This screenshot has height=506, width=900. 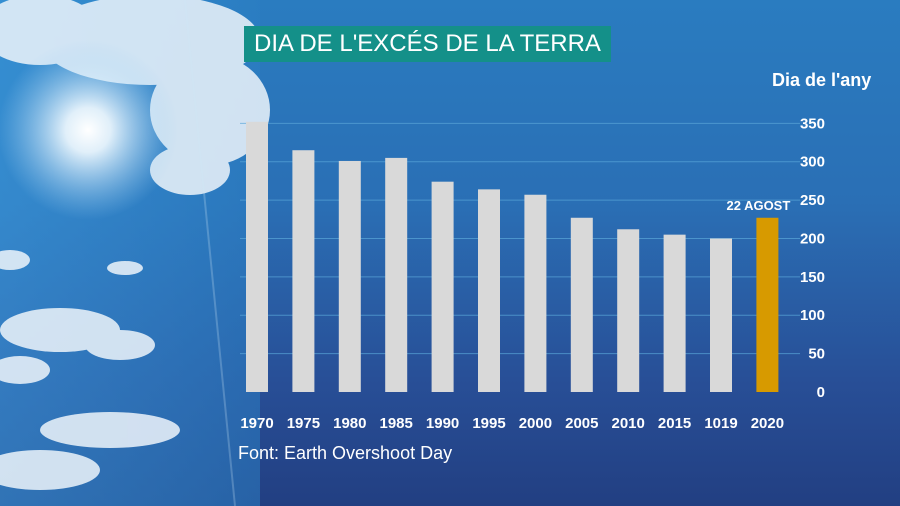 I want to click on bar-2000, so click(x=535, y=293).